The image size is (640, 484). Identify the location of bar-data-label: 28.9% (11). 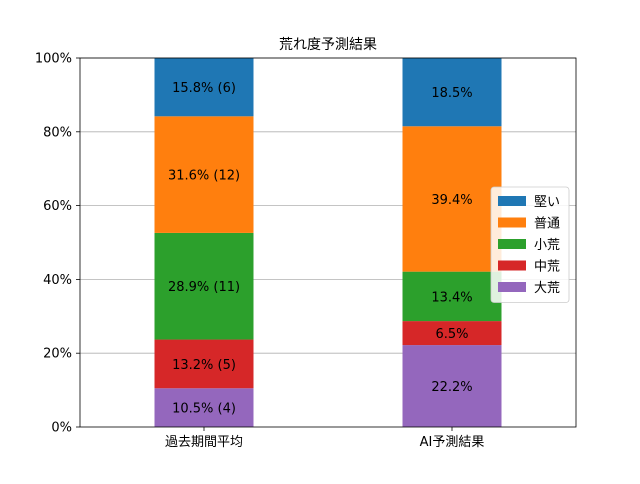
(204, 287).